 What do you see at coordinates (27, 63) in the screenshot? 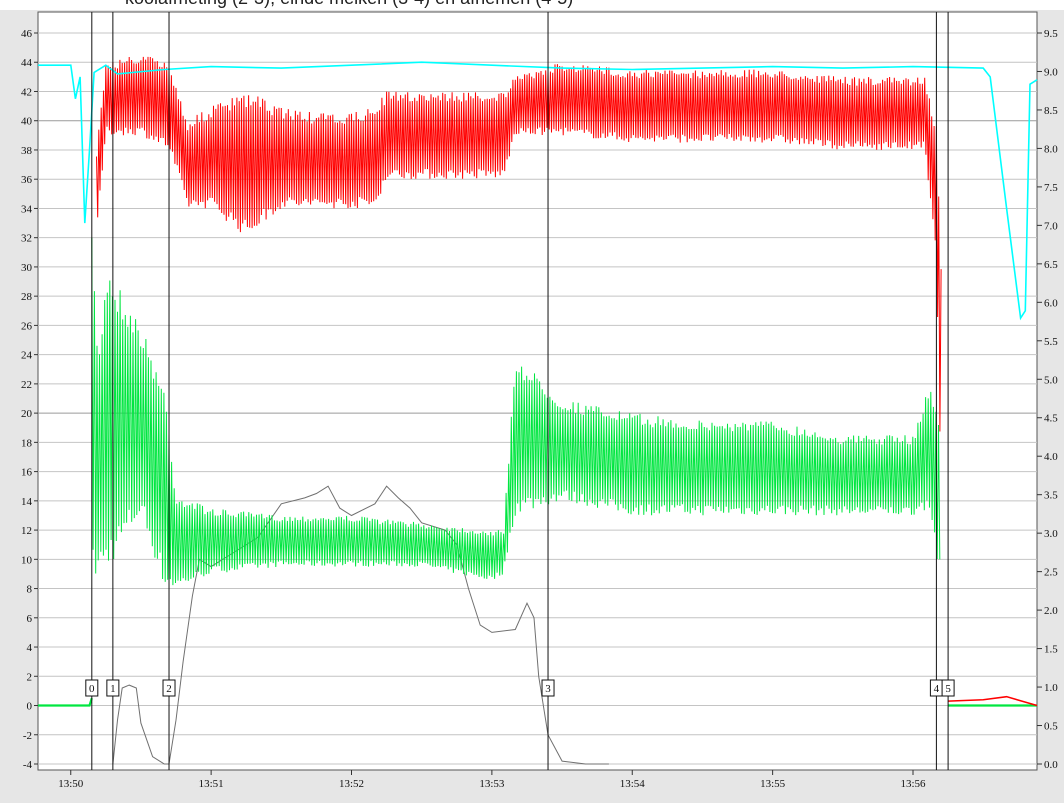
I see `left-tick-label-1: 44` at bounding box center [27, 63].